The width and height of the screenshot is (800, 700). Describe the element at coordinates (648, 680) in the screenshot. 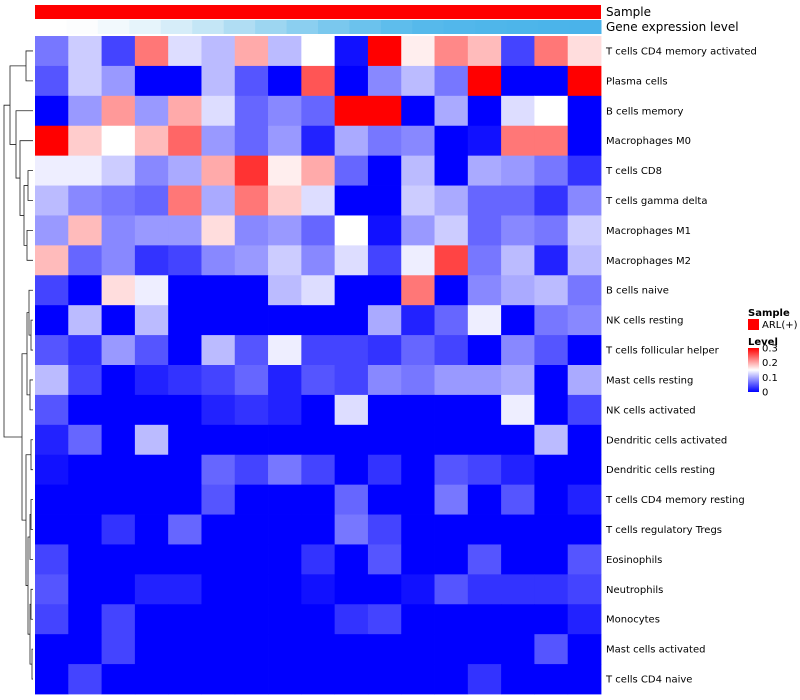

I see `row-label: T cells CD4 naive` at that location.